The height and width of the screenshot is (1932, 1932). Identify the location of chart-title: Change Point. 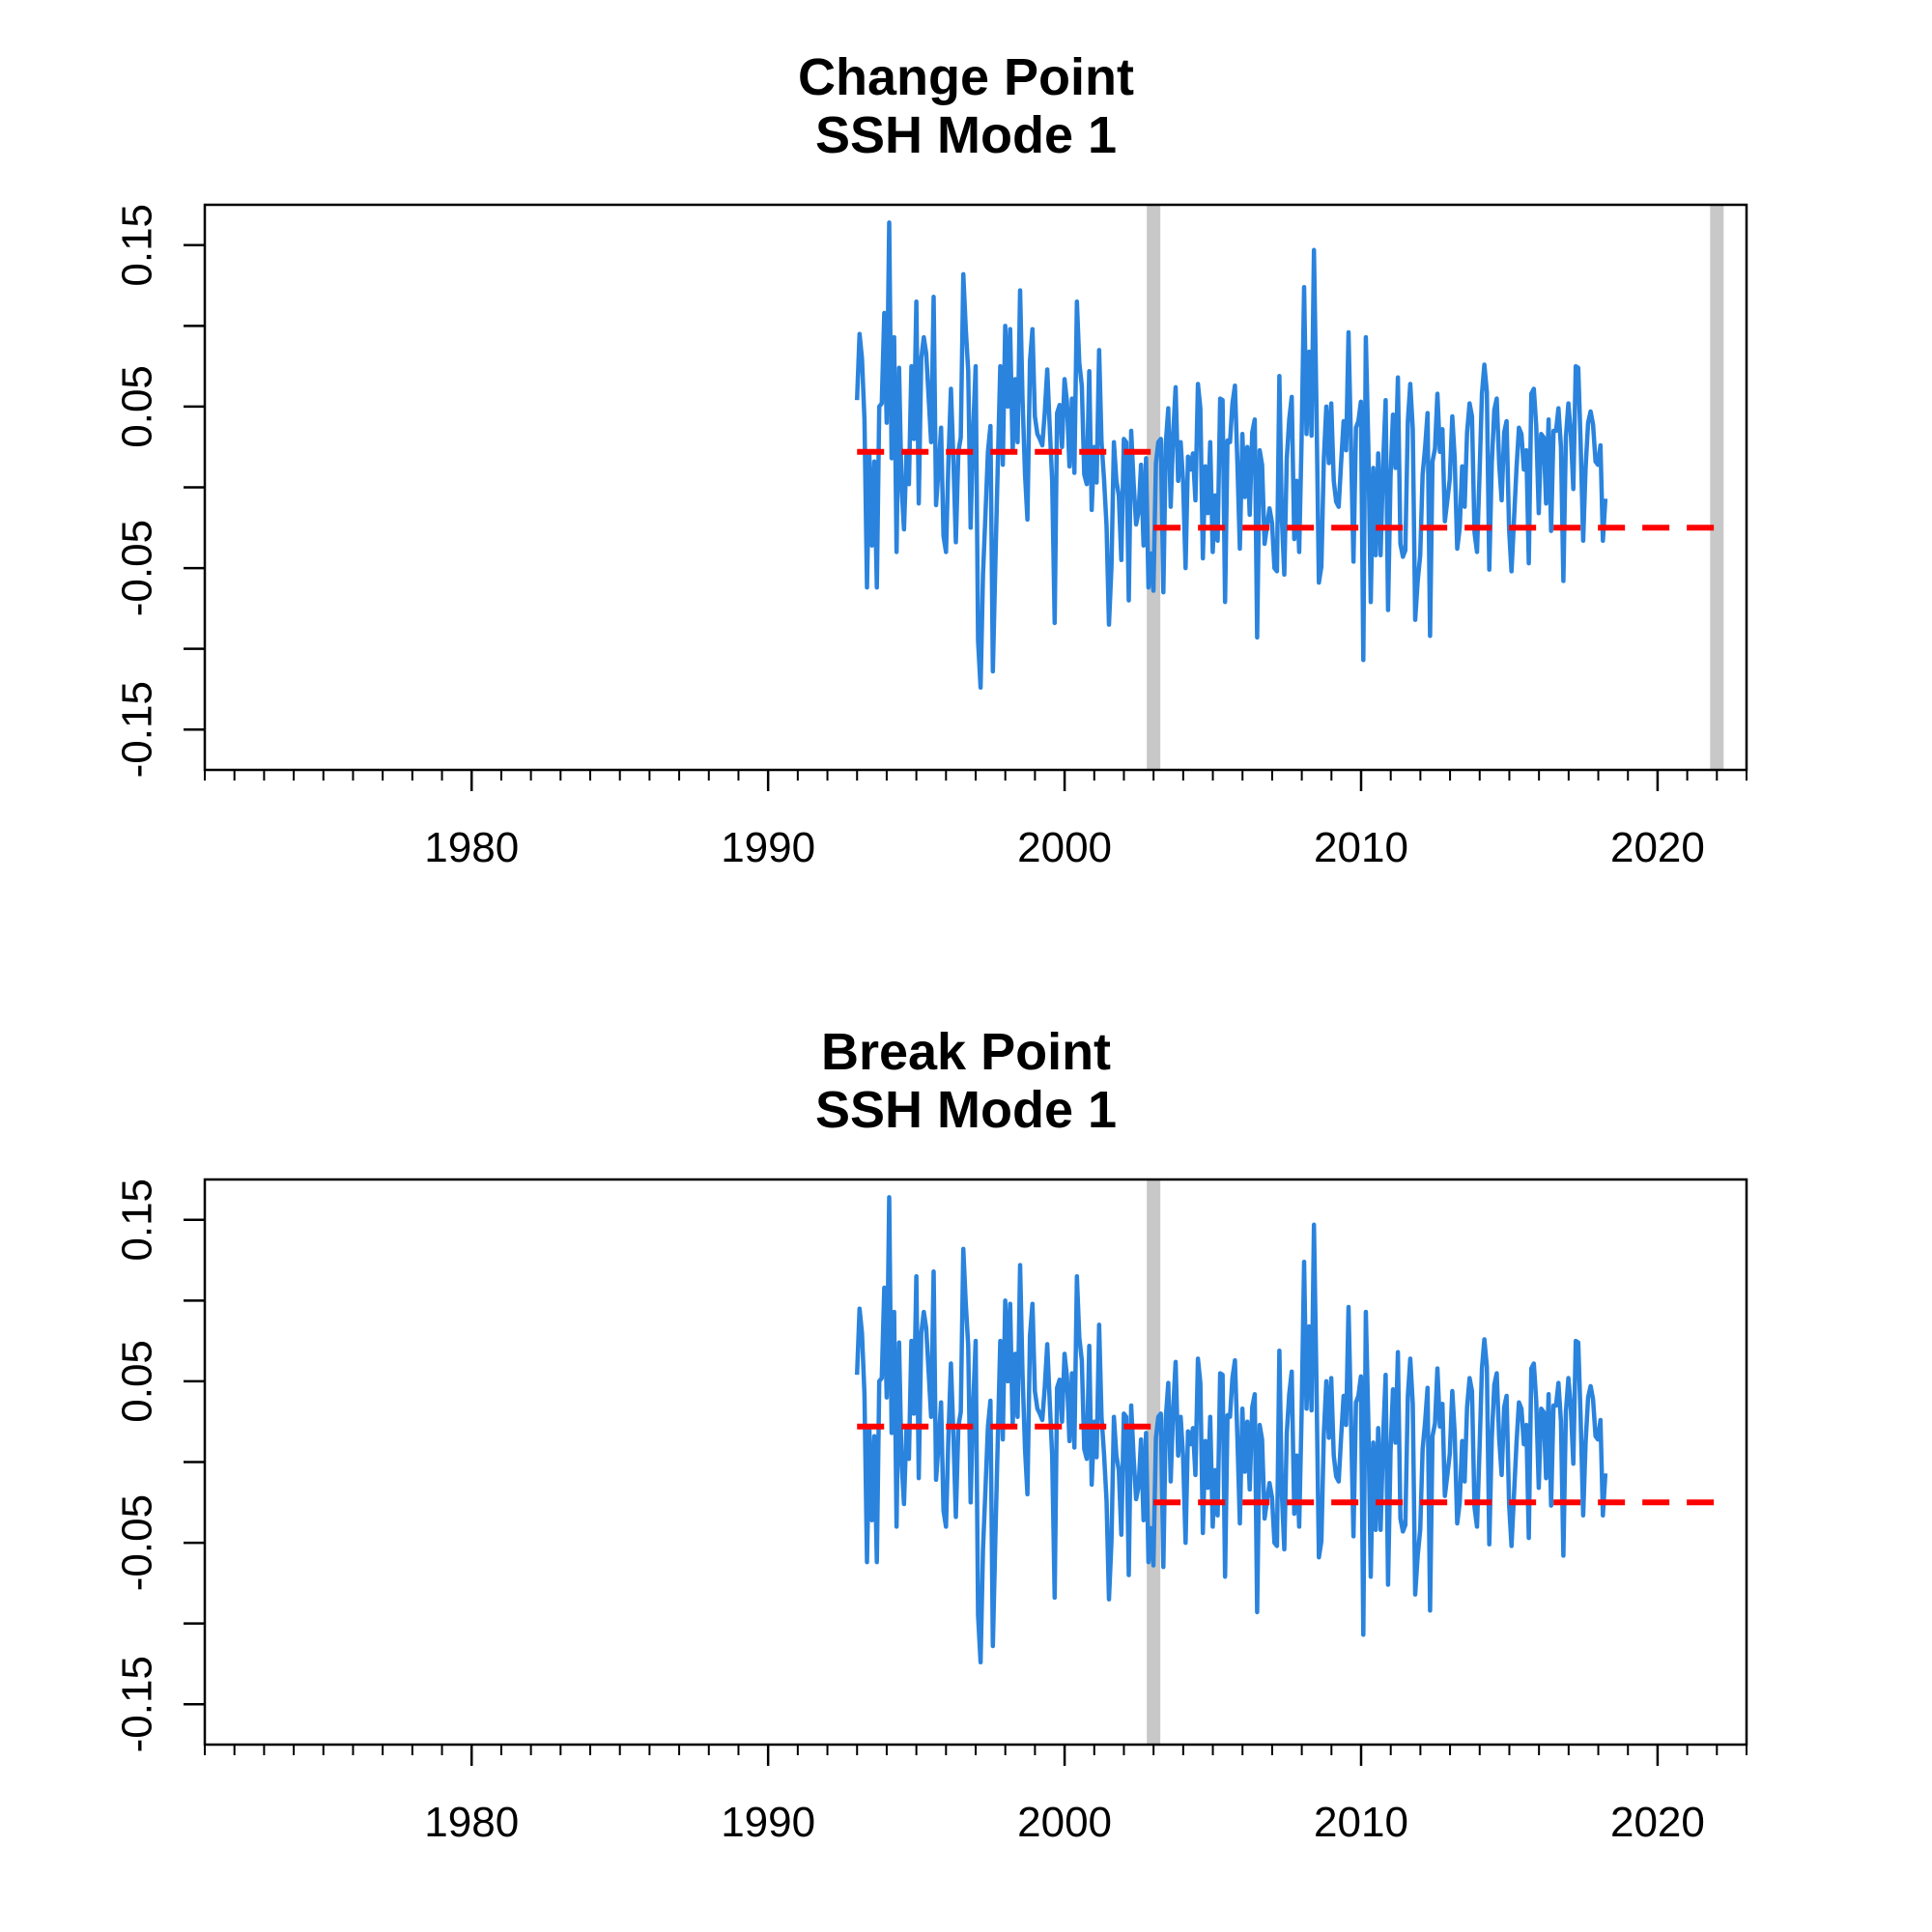
(966, 77).